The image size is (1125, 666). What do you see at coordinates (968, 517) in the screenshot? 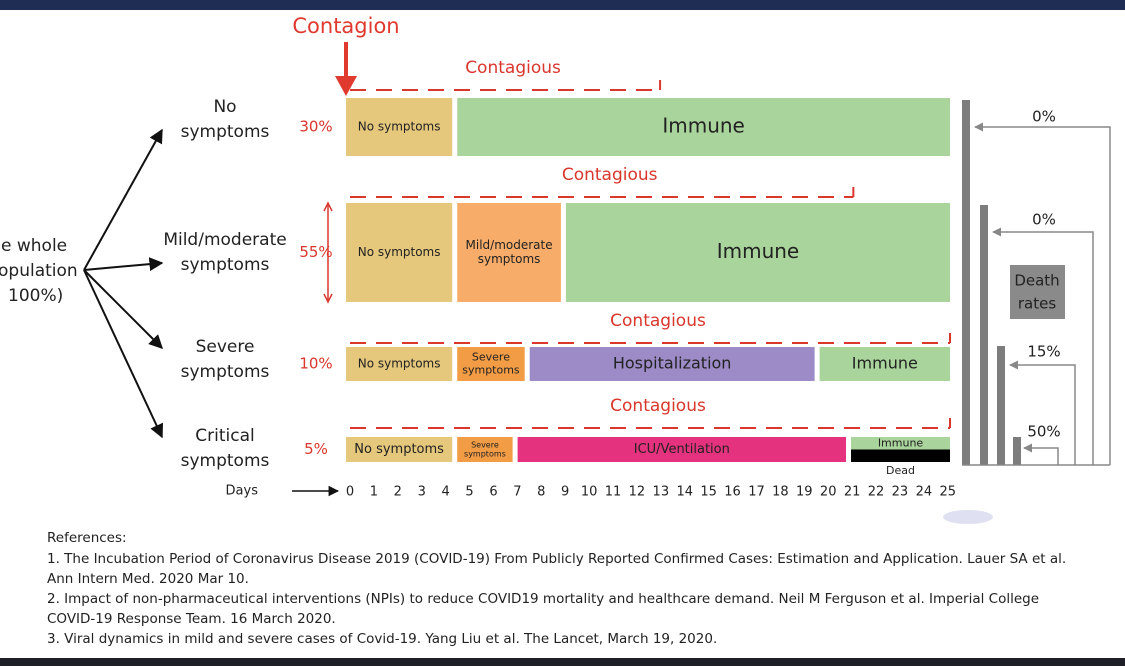
I see `smudge` at bounding box center [968, 517].